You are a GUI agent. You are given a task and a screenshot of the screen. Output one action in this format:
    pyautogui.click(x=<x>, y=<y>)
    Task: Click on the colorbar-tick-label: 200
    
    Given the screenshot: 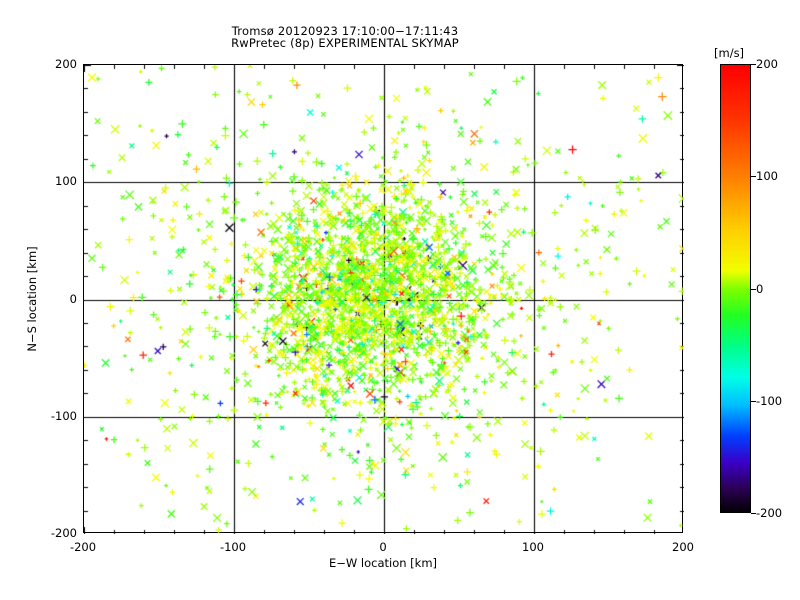 What is the action you would take?
    pyautogui.click(x=767, y=64)
    